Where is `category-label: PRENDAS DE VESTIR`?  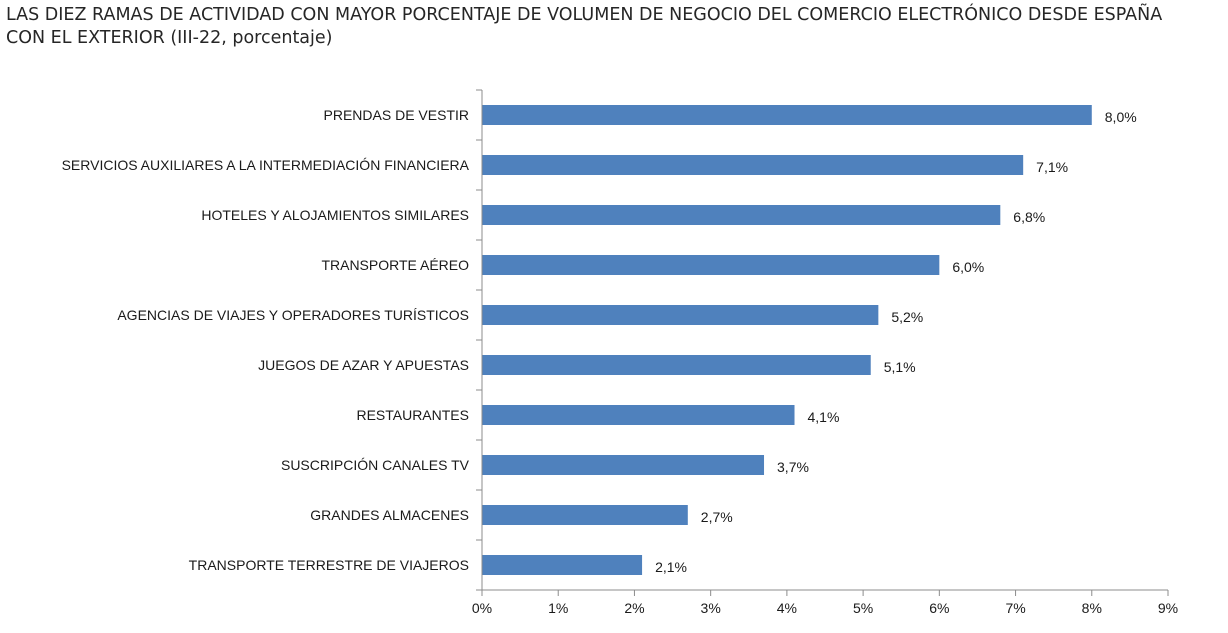 category-label: PRENDAS DE VESTIR is located at coordinates (396, 115).